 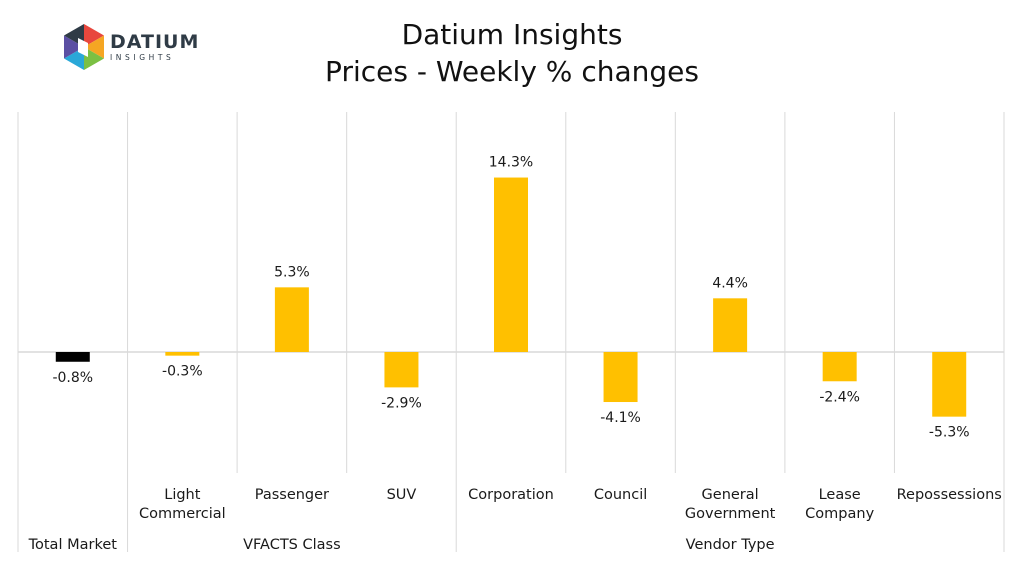 What do you see at coordinates (401, 403) in the screenshot?
I see `data-label: -2.9%` at bounding box center [401, 403].